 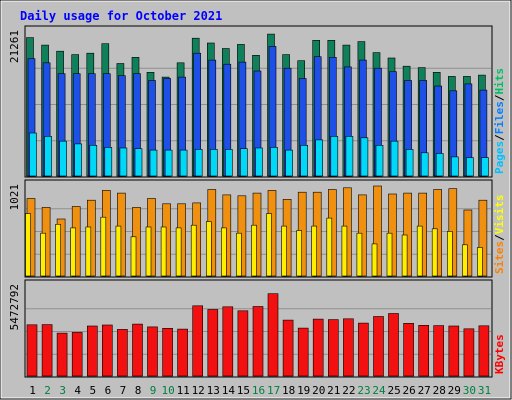 What do you see at coordinates (348, 390) in the screenshot?
I see `x-tick-label: 22` at bounding box center [348, 390].